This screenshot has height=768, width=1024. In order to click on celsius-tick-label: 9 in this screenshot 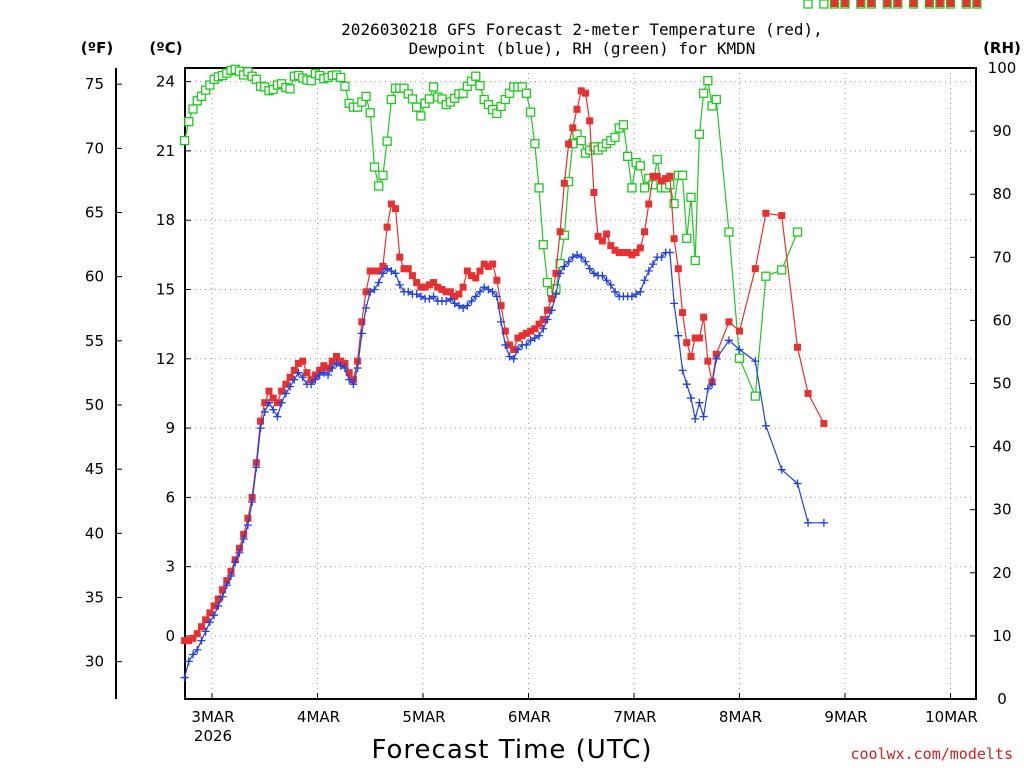, I will do `click(170, 428)`.